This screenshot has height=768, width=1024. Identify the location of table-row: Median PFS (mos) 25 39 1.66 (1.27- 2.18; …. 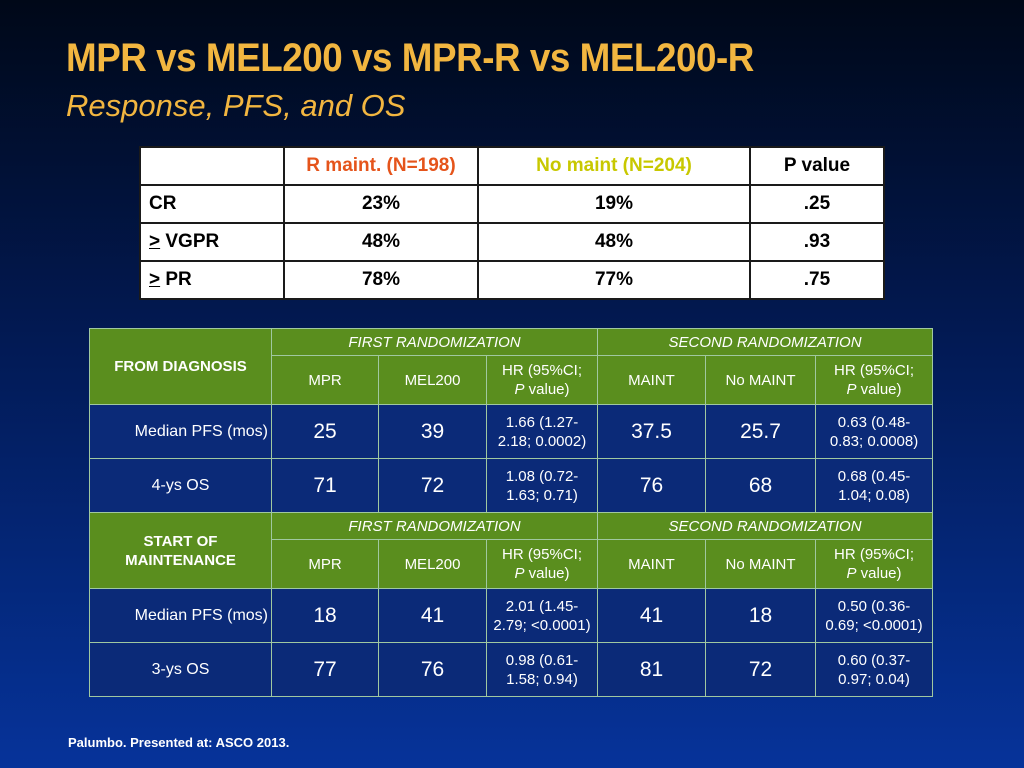
(511, 431).